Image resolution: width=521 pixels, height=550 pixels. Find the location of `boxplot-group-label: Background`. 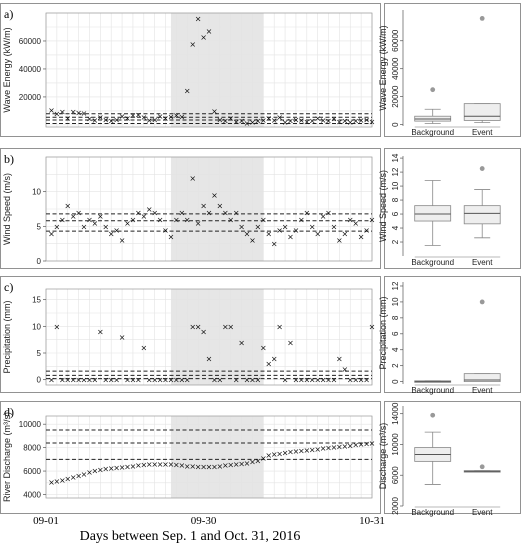

boxplot-group-label: Background is located at coordinates (432, 390).